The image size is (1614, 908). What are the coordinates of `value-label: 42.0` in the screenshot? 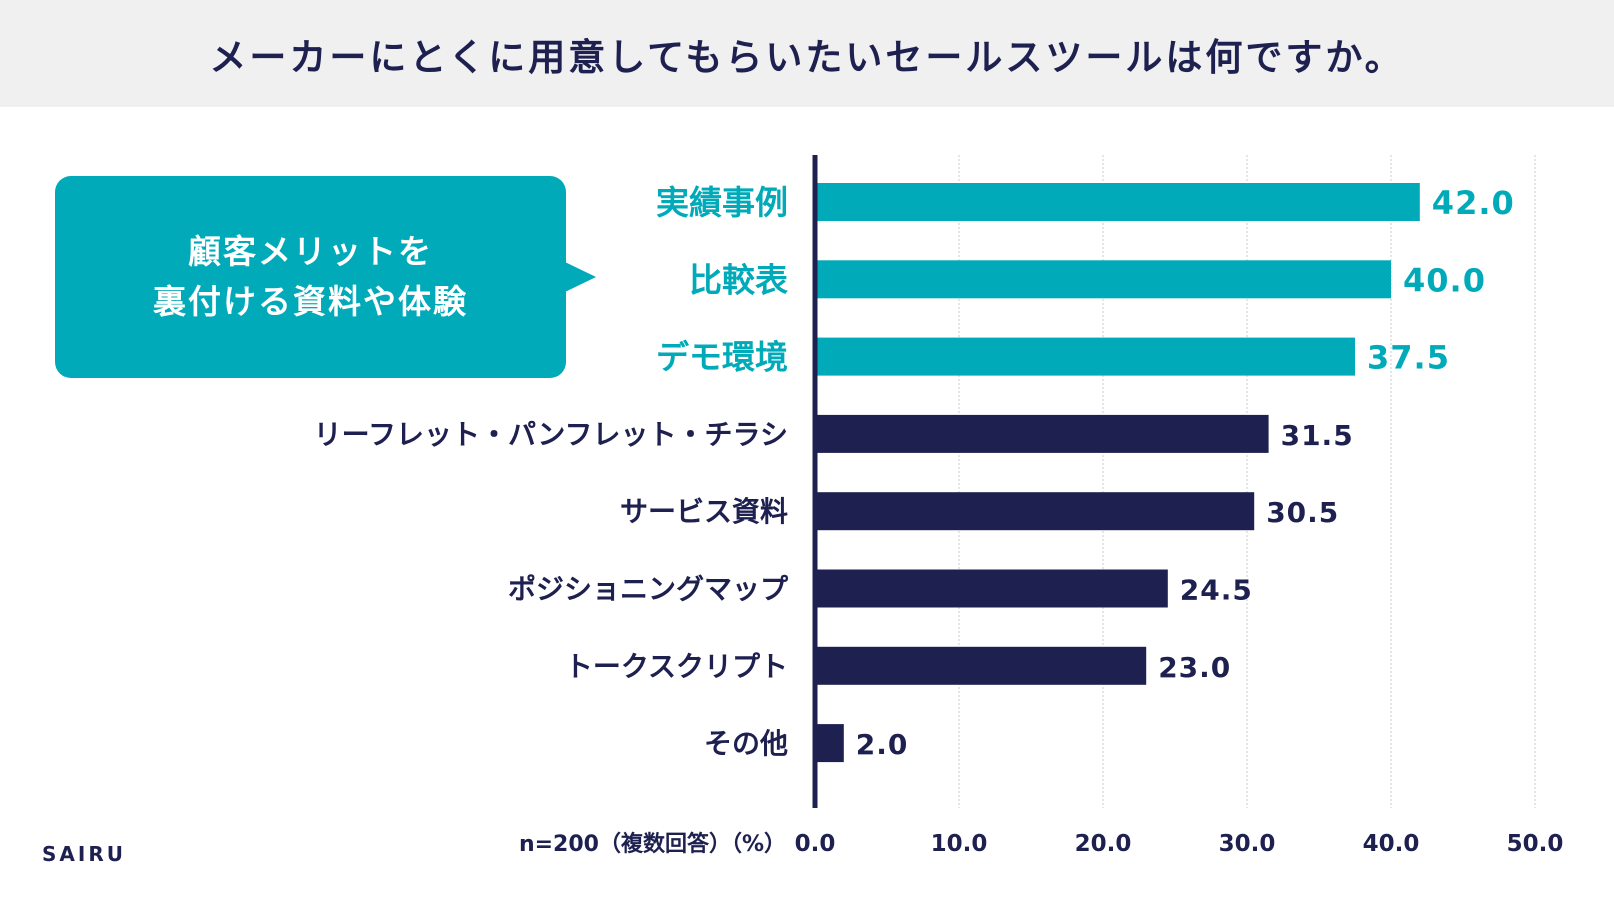 It's located at (1473, 203).